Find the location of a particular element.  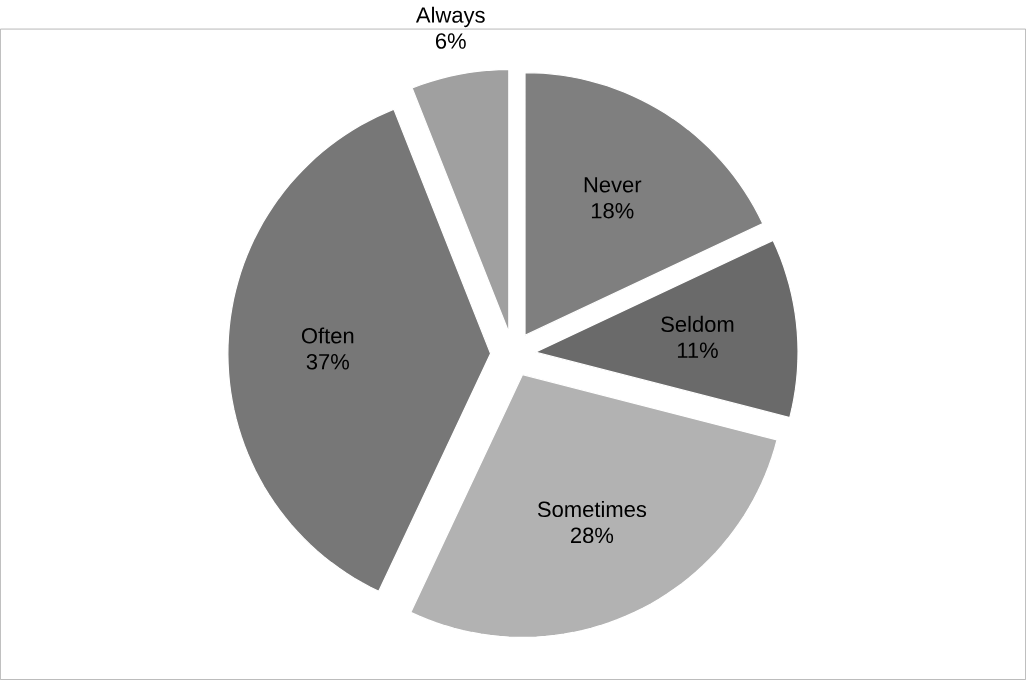

data-label: 6% is located at coordinates (450, 41).